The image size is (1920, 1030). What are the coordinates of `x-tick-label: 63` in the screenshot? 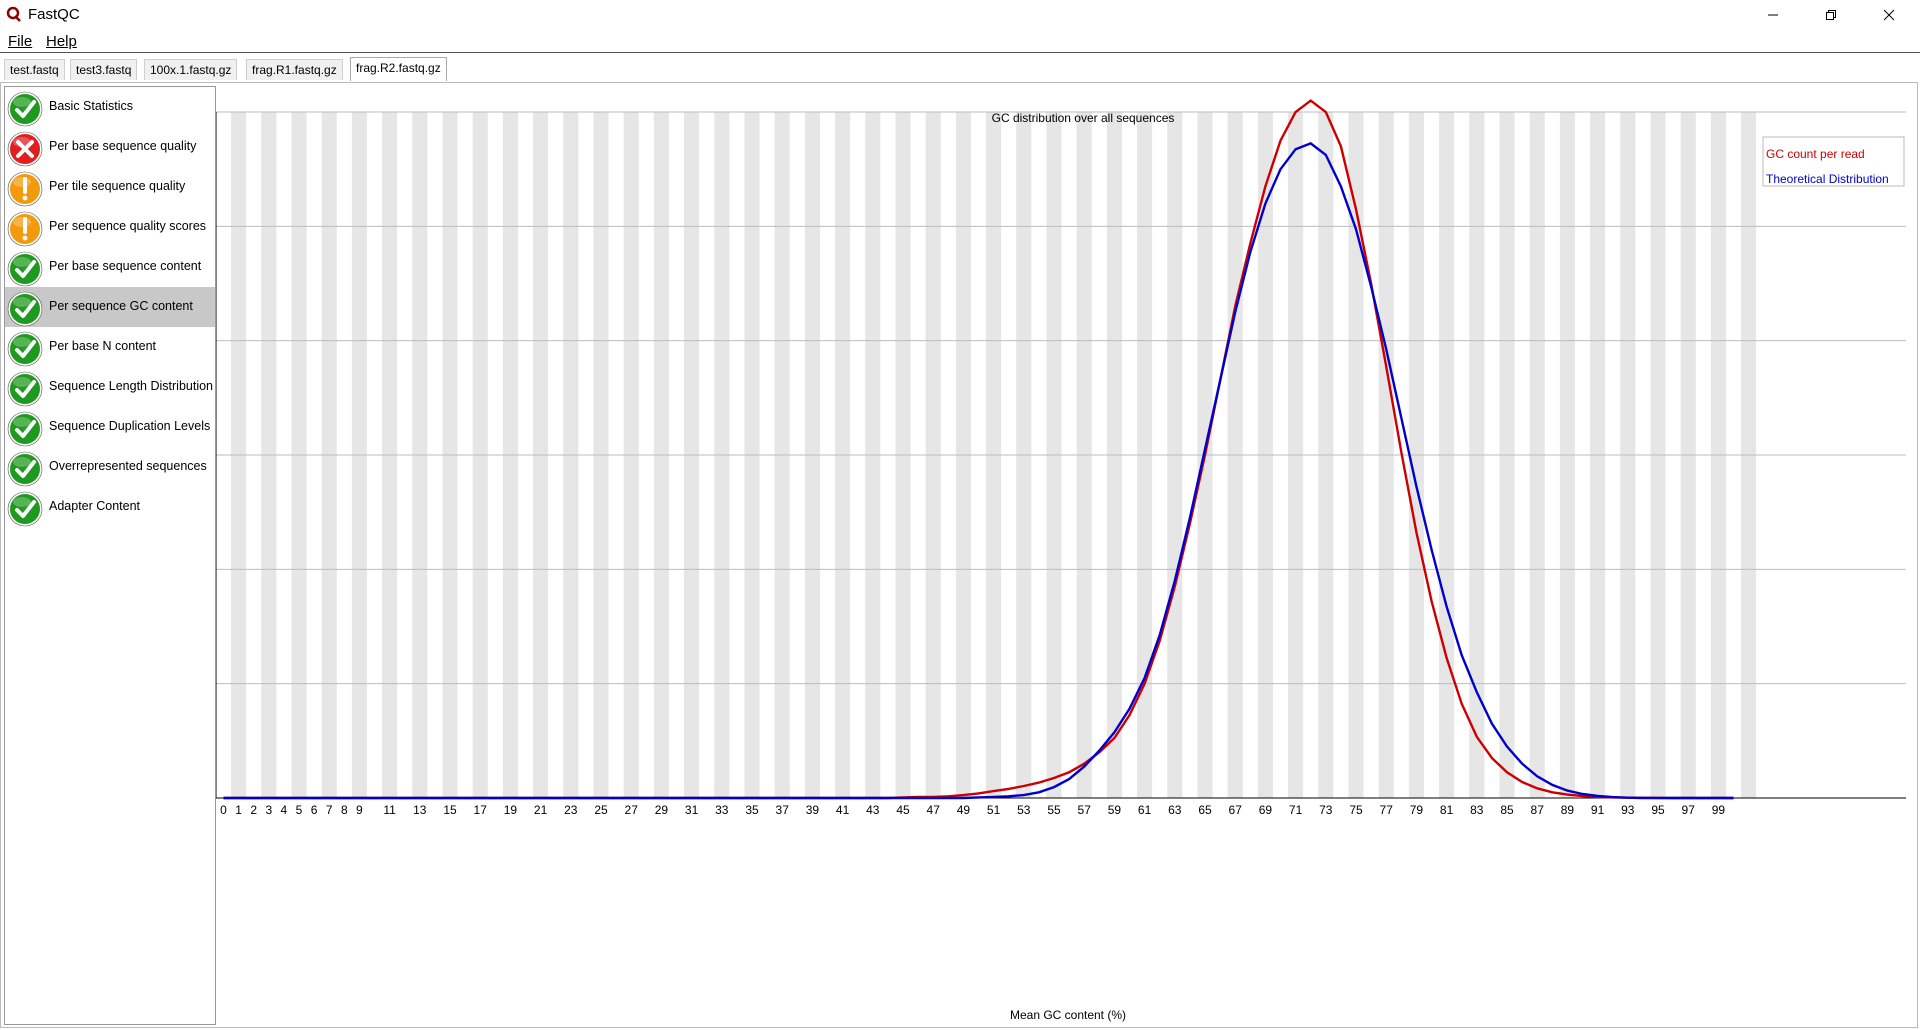 It's located at (1175, 810).